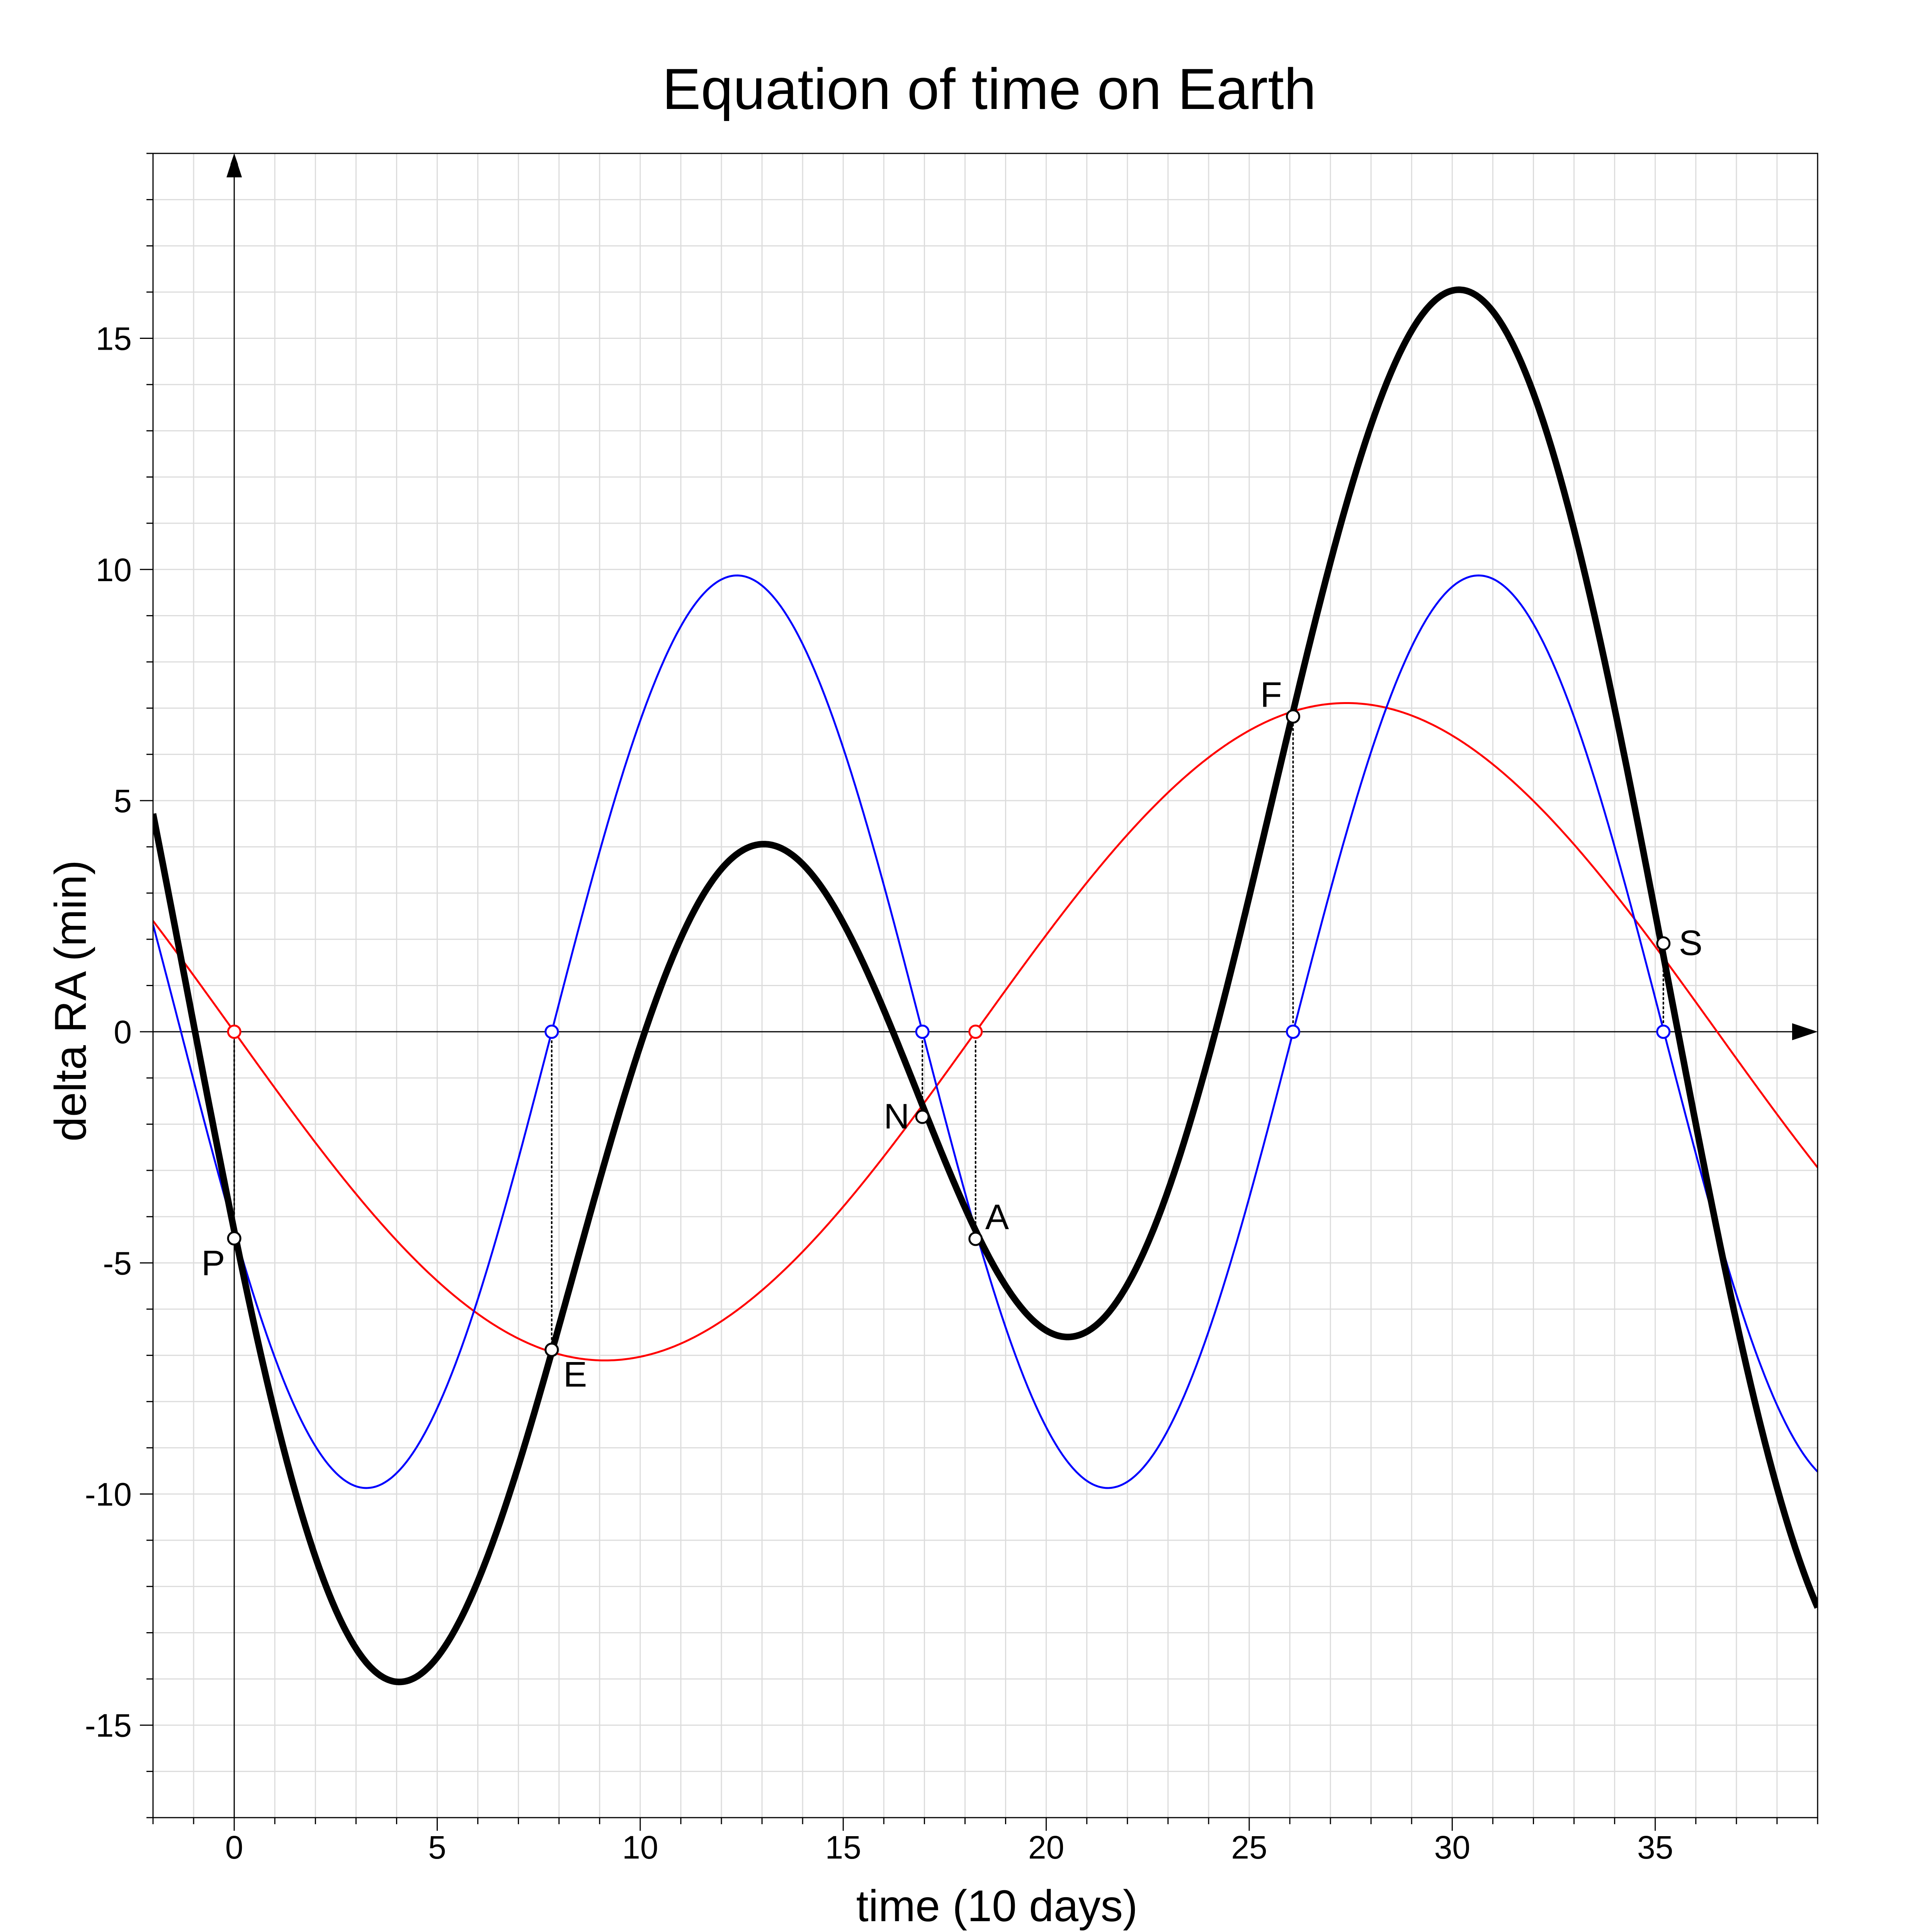  Describe the element at coordinates (70, 1001) in the screenshot. I see `y-axis-label: delta RA (min)` at that location.